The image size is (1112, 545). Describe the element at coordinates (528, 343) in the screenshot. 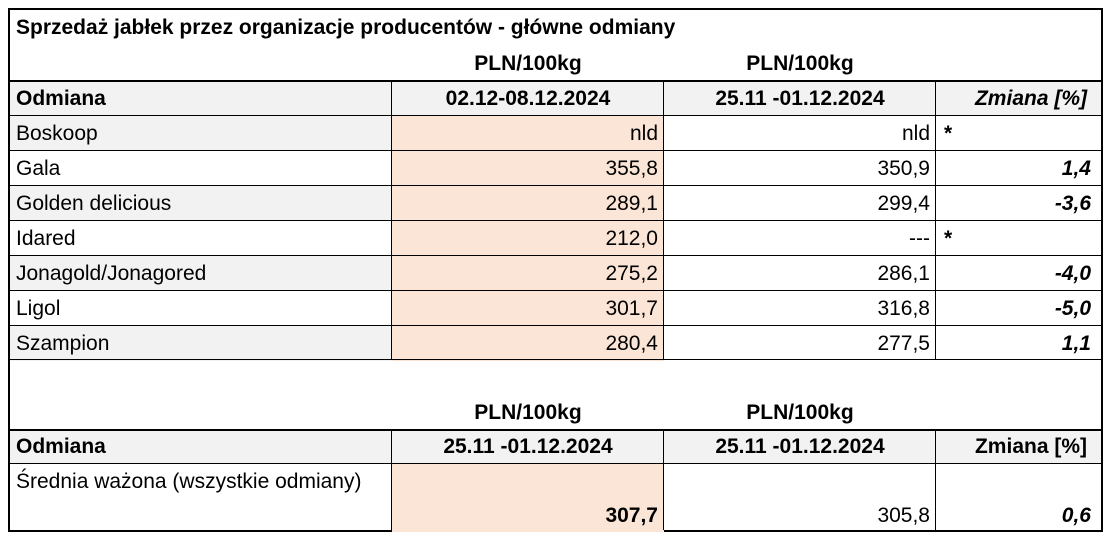

I see `current-price: 280,4` at that location.